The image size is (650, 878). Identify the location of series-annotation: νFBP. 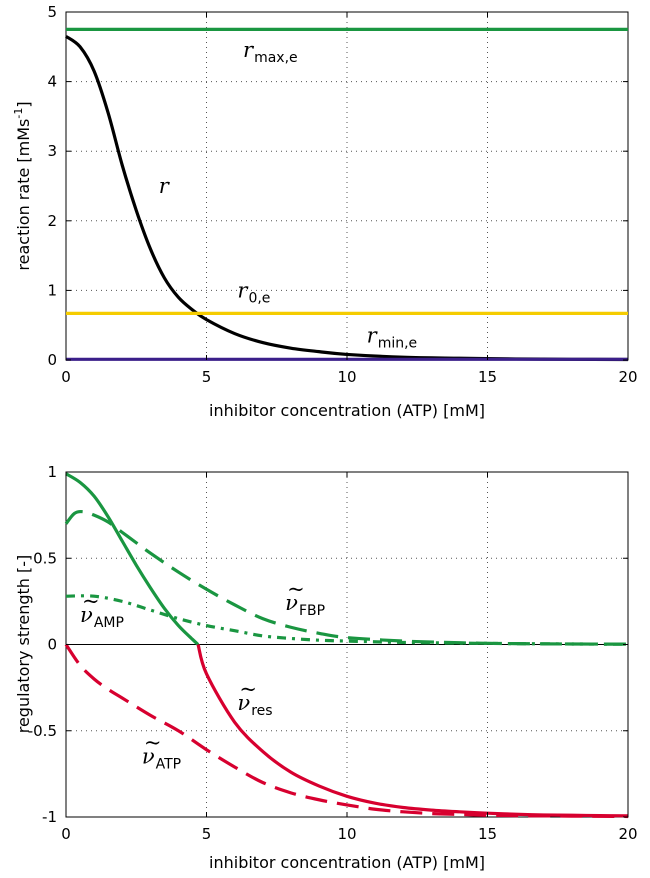
(305, 605).